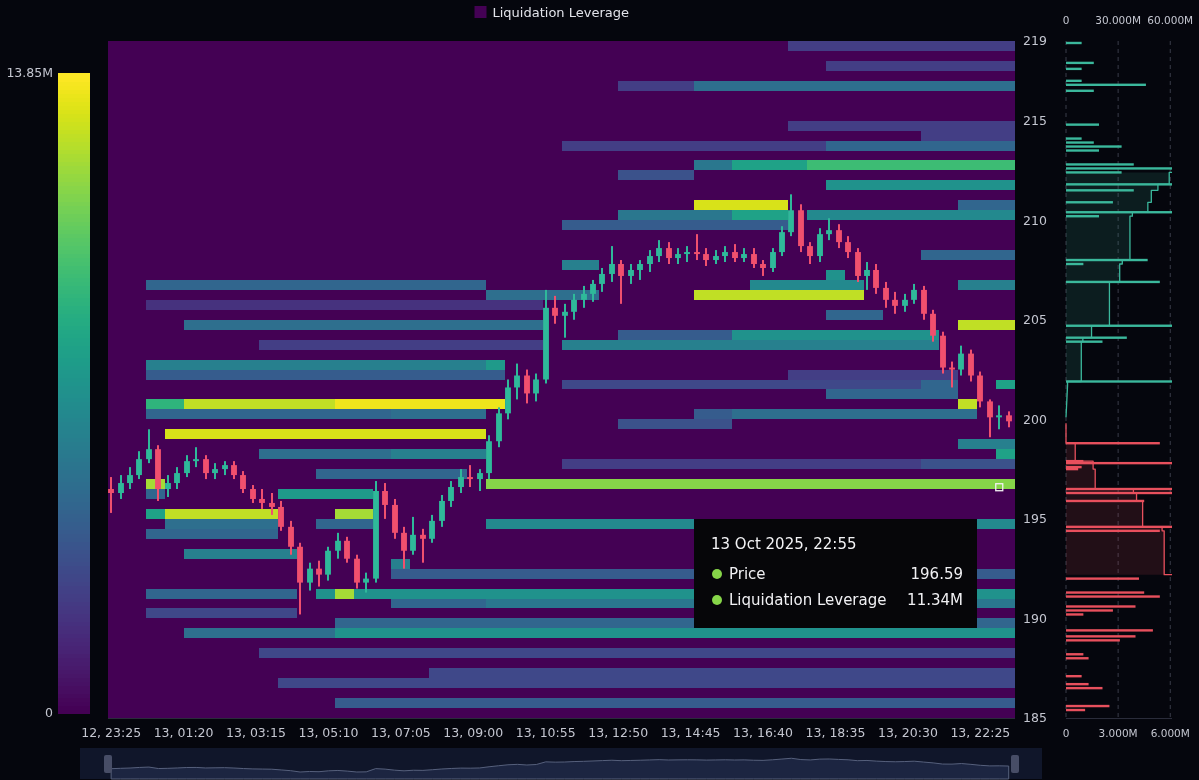 This screenshot has width=1199, height=780. I want to click on y-tick-label: 215, so click(1035, 121).